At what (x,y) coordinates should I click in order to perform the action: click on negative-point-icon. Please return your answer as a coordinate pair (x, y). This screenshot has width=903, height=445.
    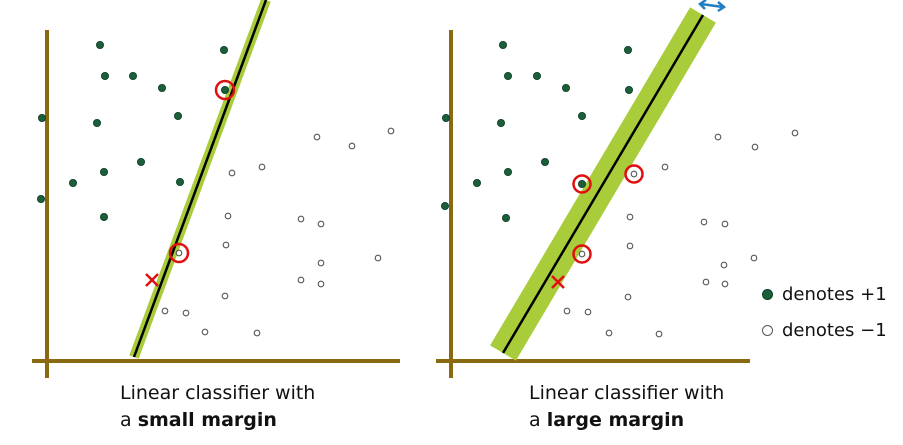
    Looking at the image, I should click on (767, 330).